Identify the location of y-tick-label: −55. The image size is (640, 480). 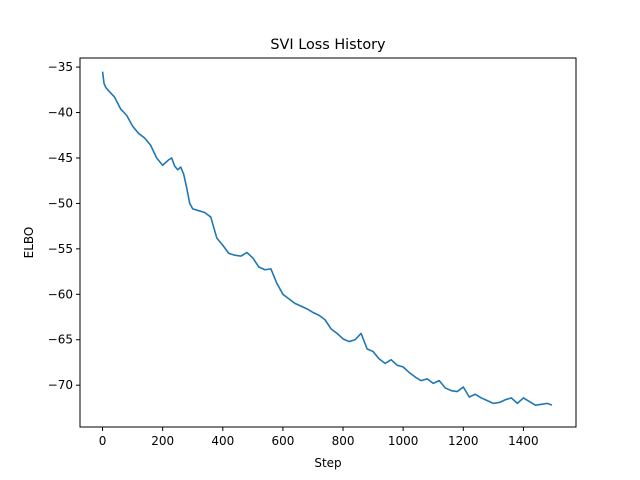
(60, 249).